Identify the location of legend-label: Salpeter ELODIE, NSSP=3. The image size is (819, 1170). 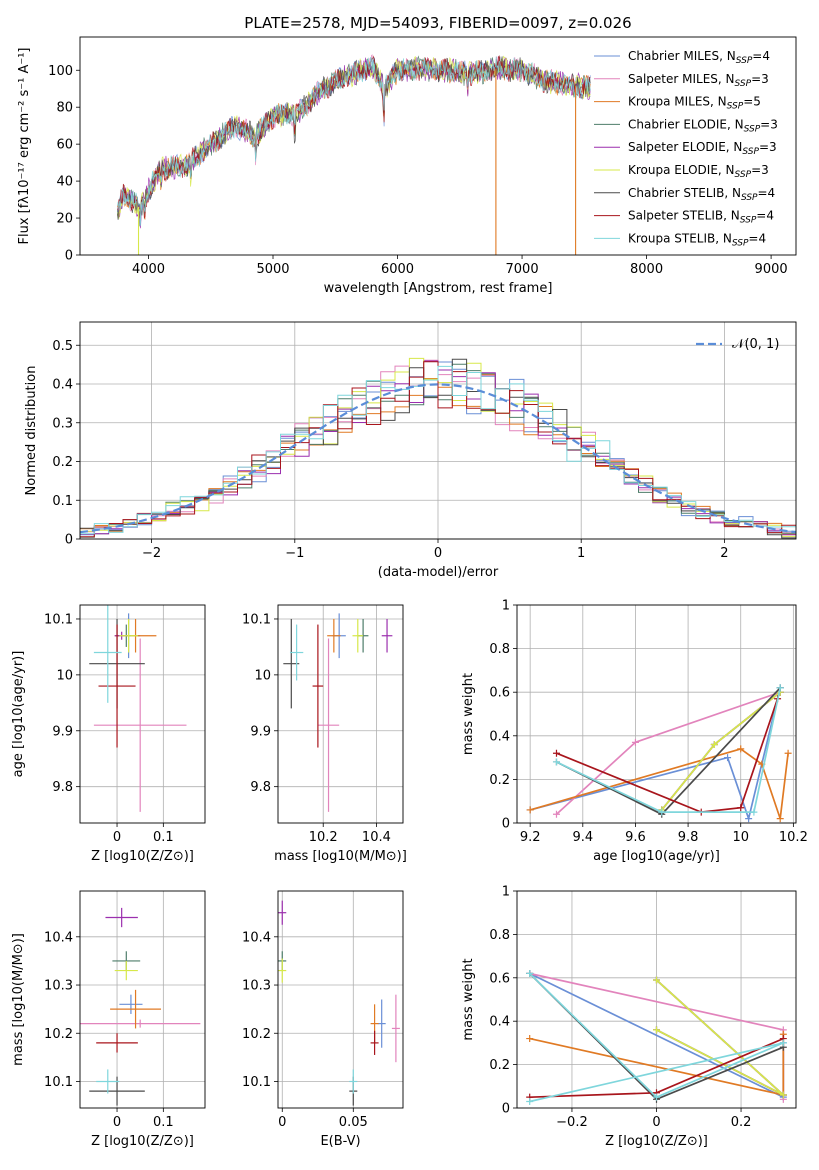
(702, 148).